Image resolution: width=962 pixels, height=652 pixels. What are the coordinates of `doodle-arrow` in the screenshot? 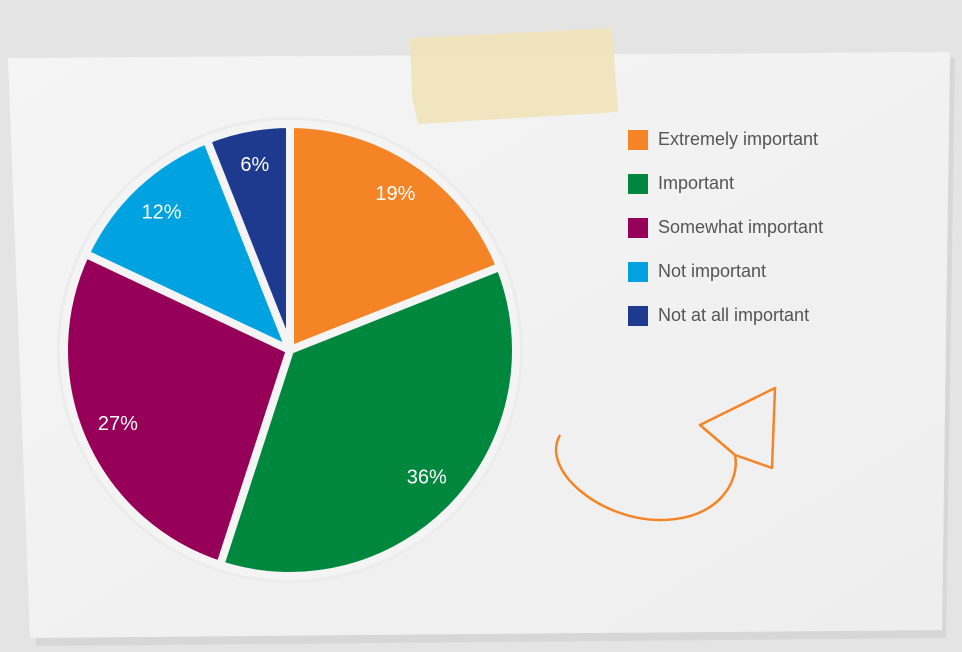 It's located at (665, 454).